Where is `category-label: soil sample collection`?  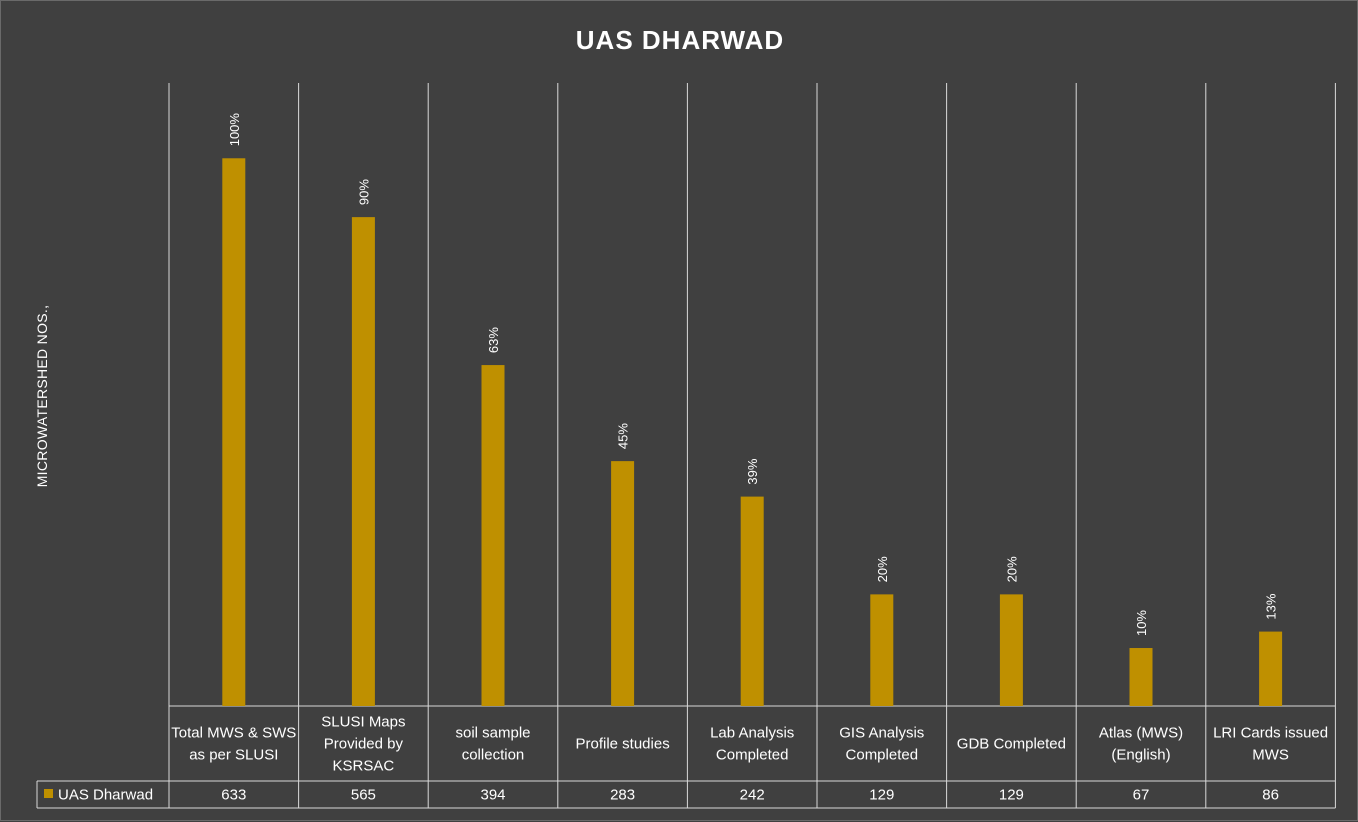
category-label: soil sample collection is located at coordinates (492, 744).